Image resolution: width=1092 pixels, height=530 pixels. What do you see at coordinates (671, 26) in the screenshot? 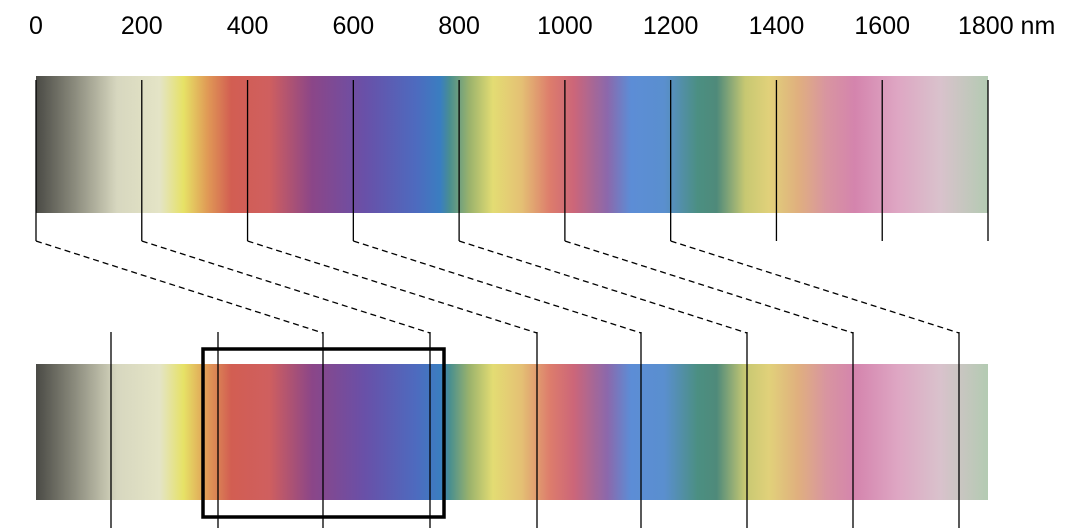
I see `wavelength-label: 1200` at bounding box center [671, 26].